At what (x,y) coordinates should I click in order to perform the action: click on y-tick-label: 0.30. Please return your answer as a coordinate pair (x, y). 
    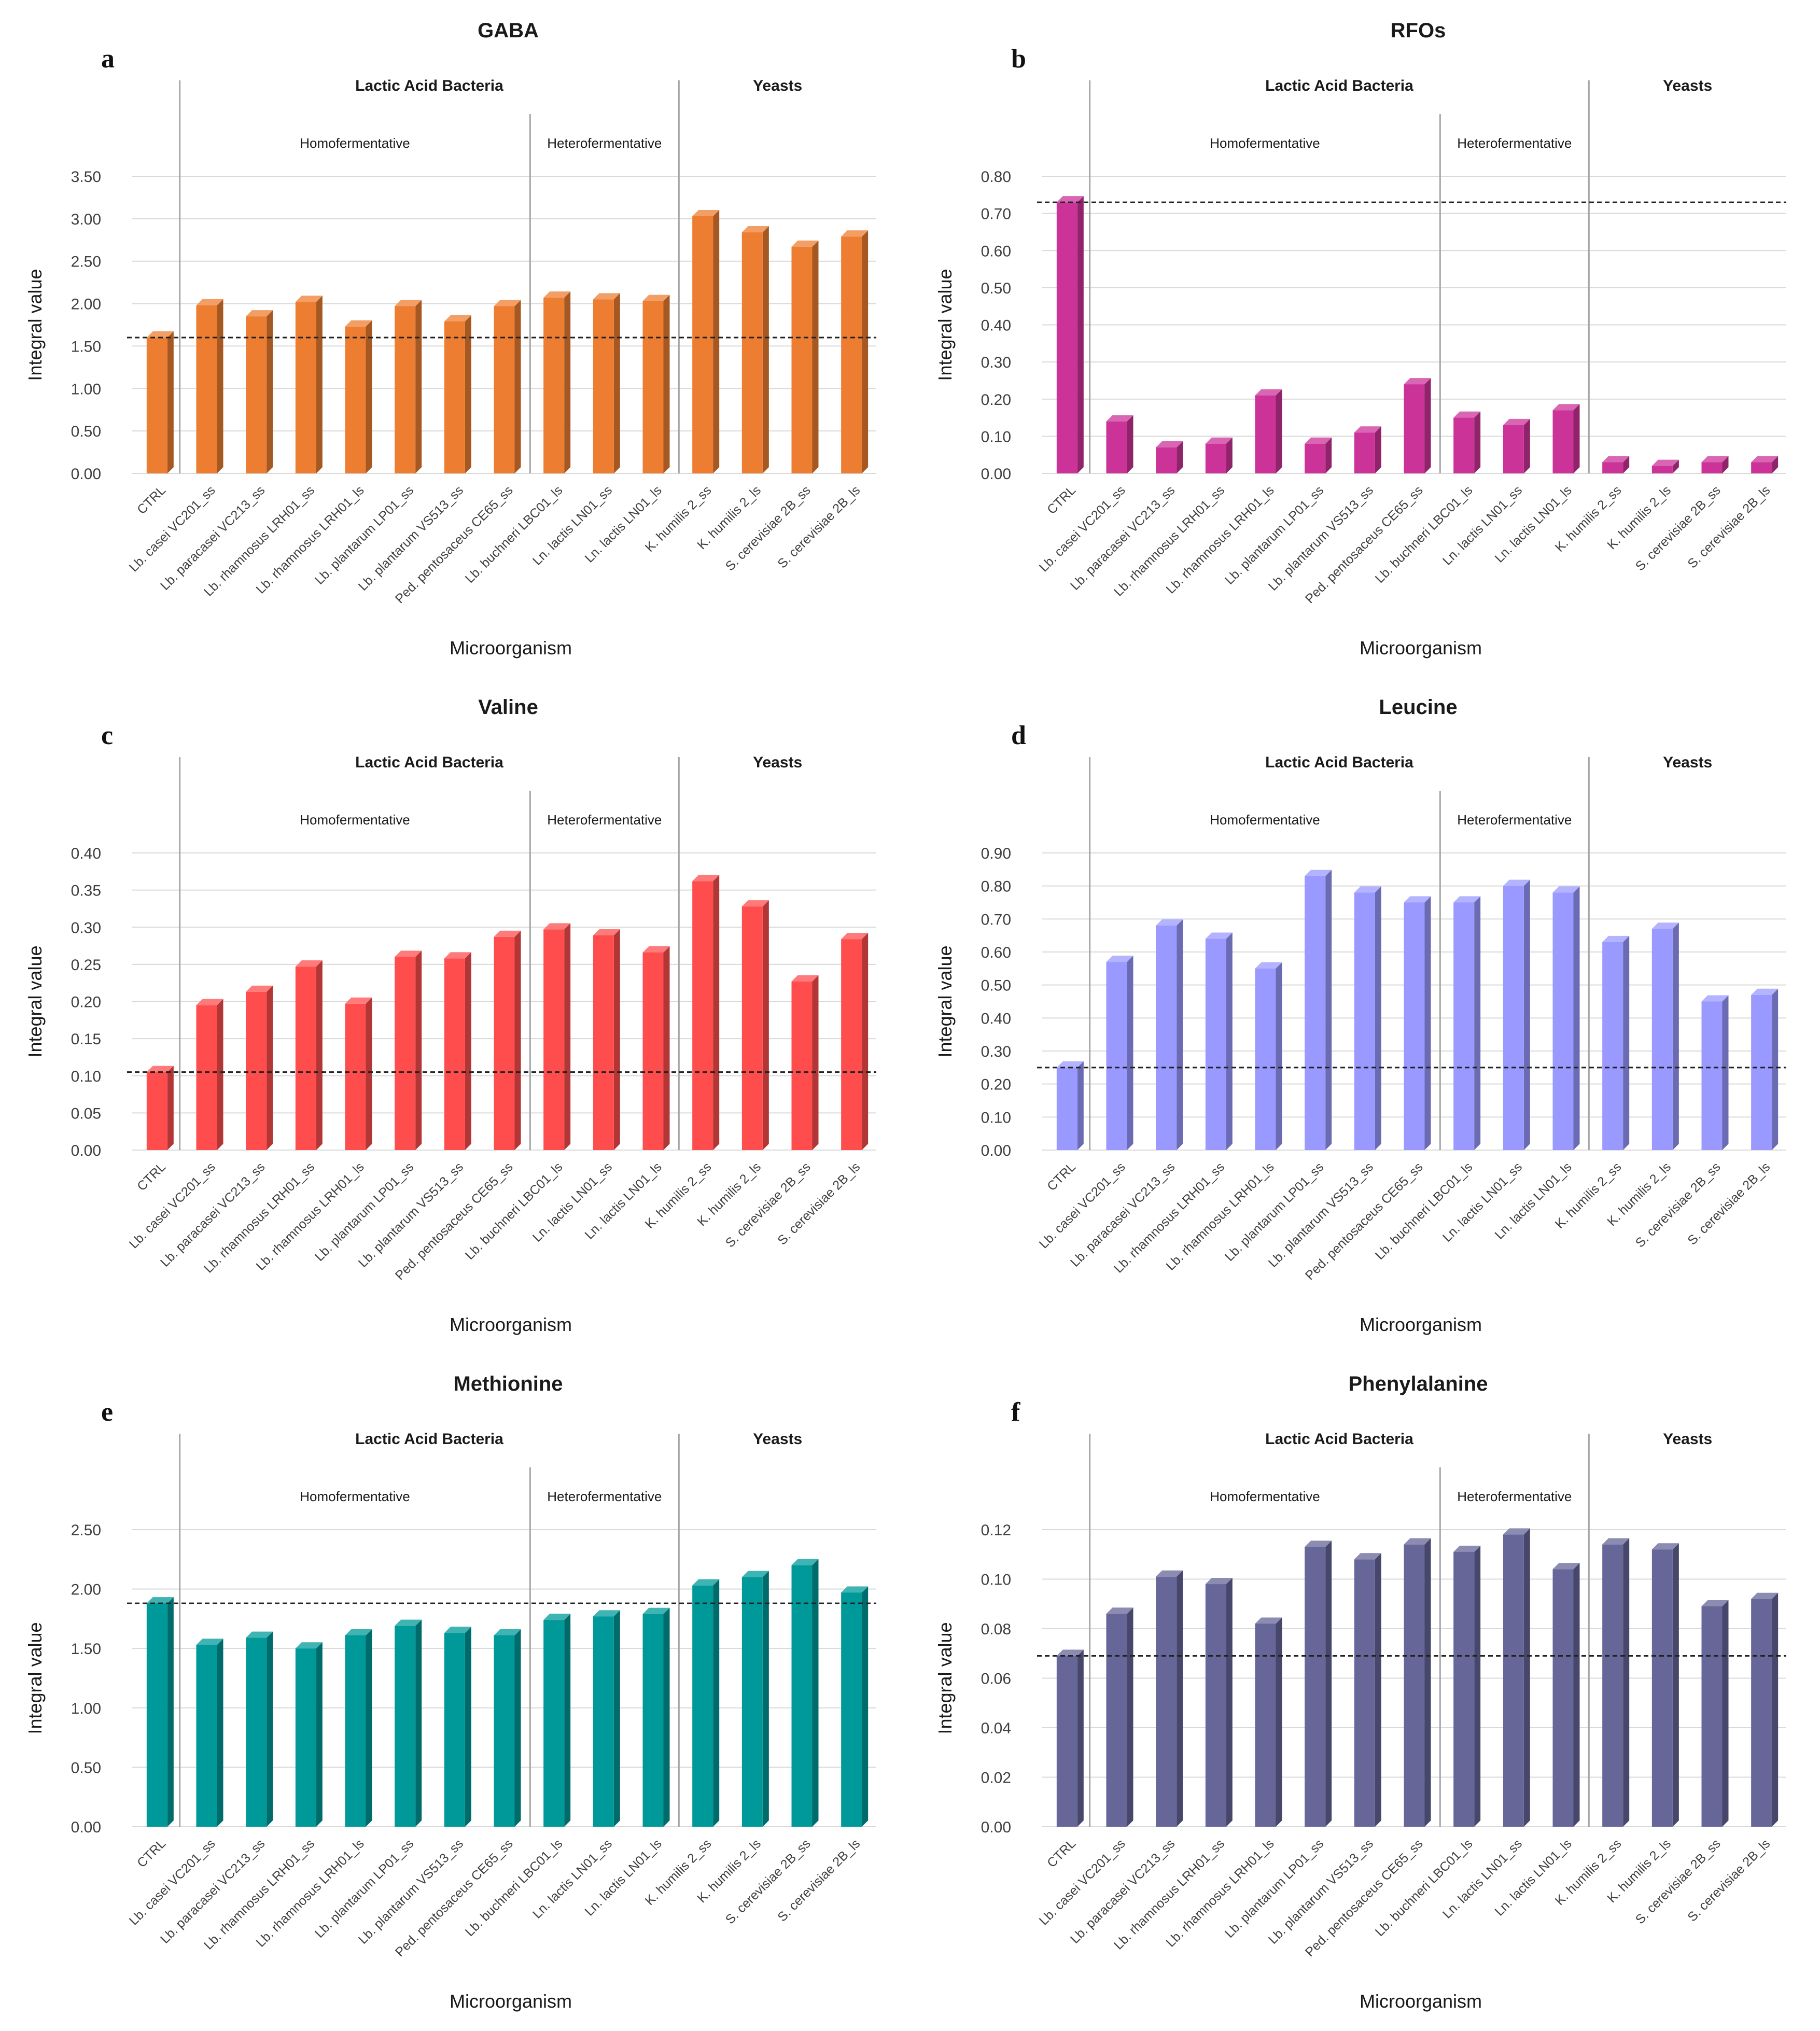
    Looking at the image, I should click on (996, 1051).